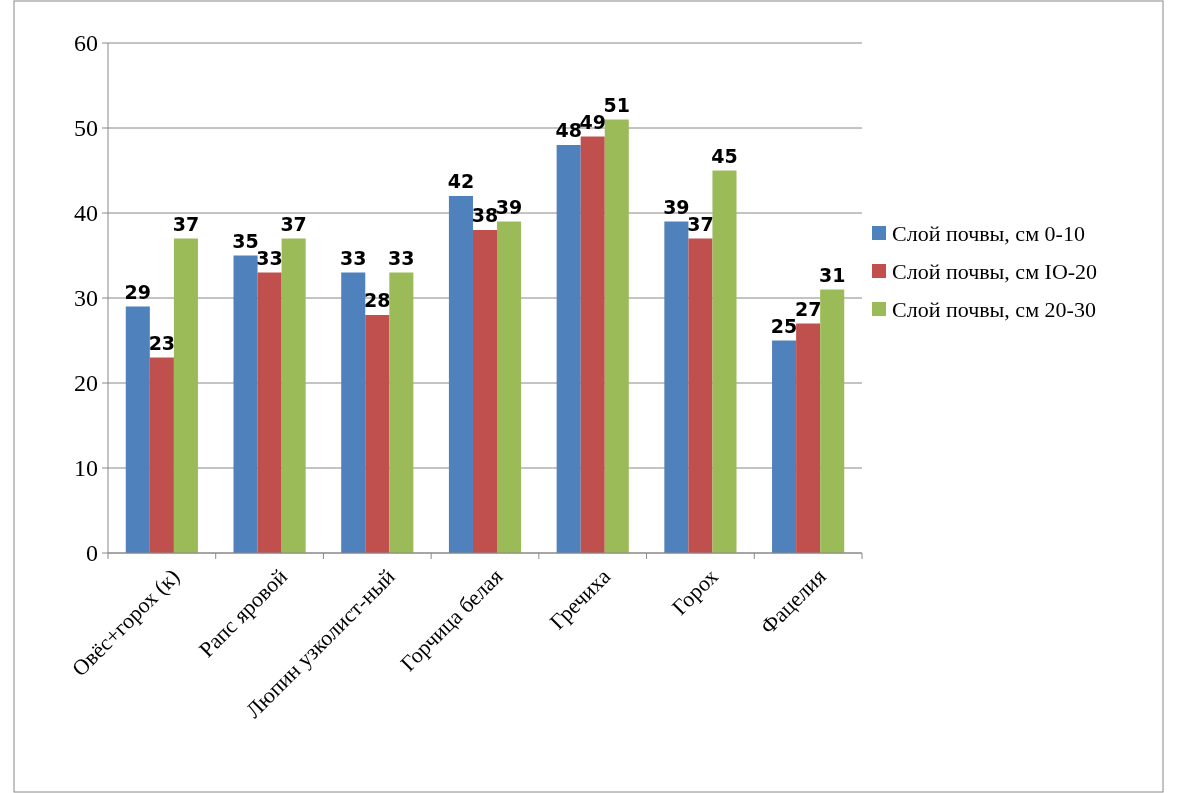 This screenshot has height=793, width=1177. Describe the element at coordinates (994, 309) in the screenshot. I see `legend-label: Слой почвы, см 20-30` at that location.